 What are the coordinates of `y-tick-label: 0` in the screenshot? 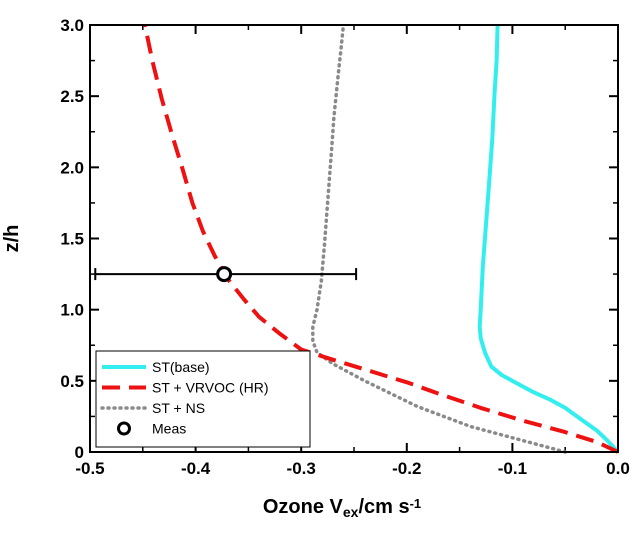 It's located at (79, 452).